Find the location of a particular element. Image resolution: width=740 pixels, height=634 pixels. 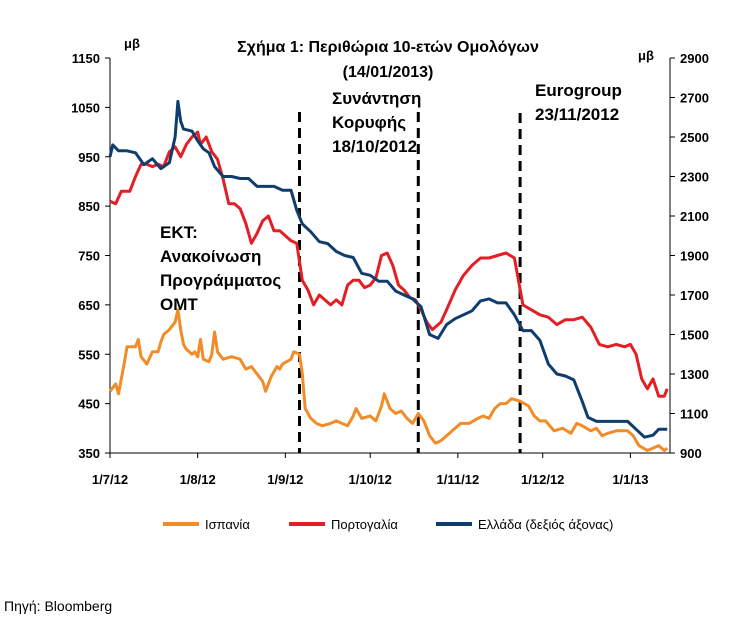

source-note: Πηγή: Bloomberg is located at coordinates (58, 606).